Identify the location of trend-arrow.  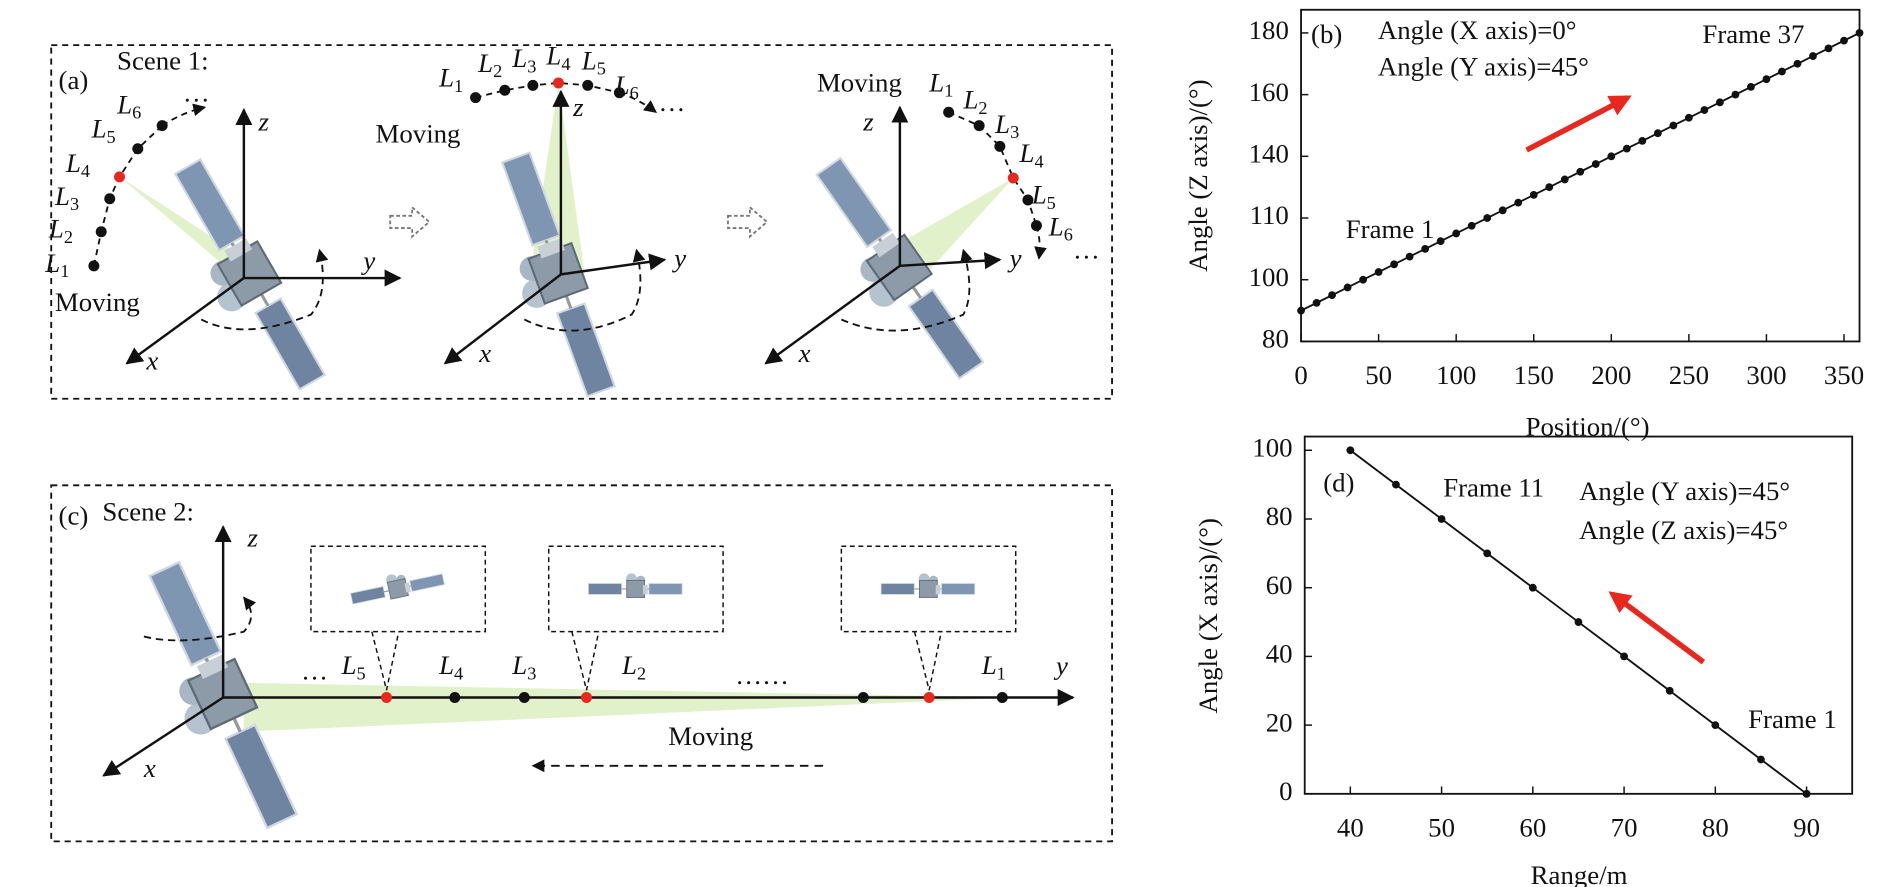
(1578, 124).